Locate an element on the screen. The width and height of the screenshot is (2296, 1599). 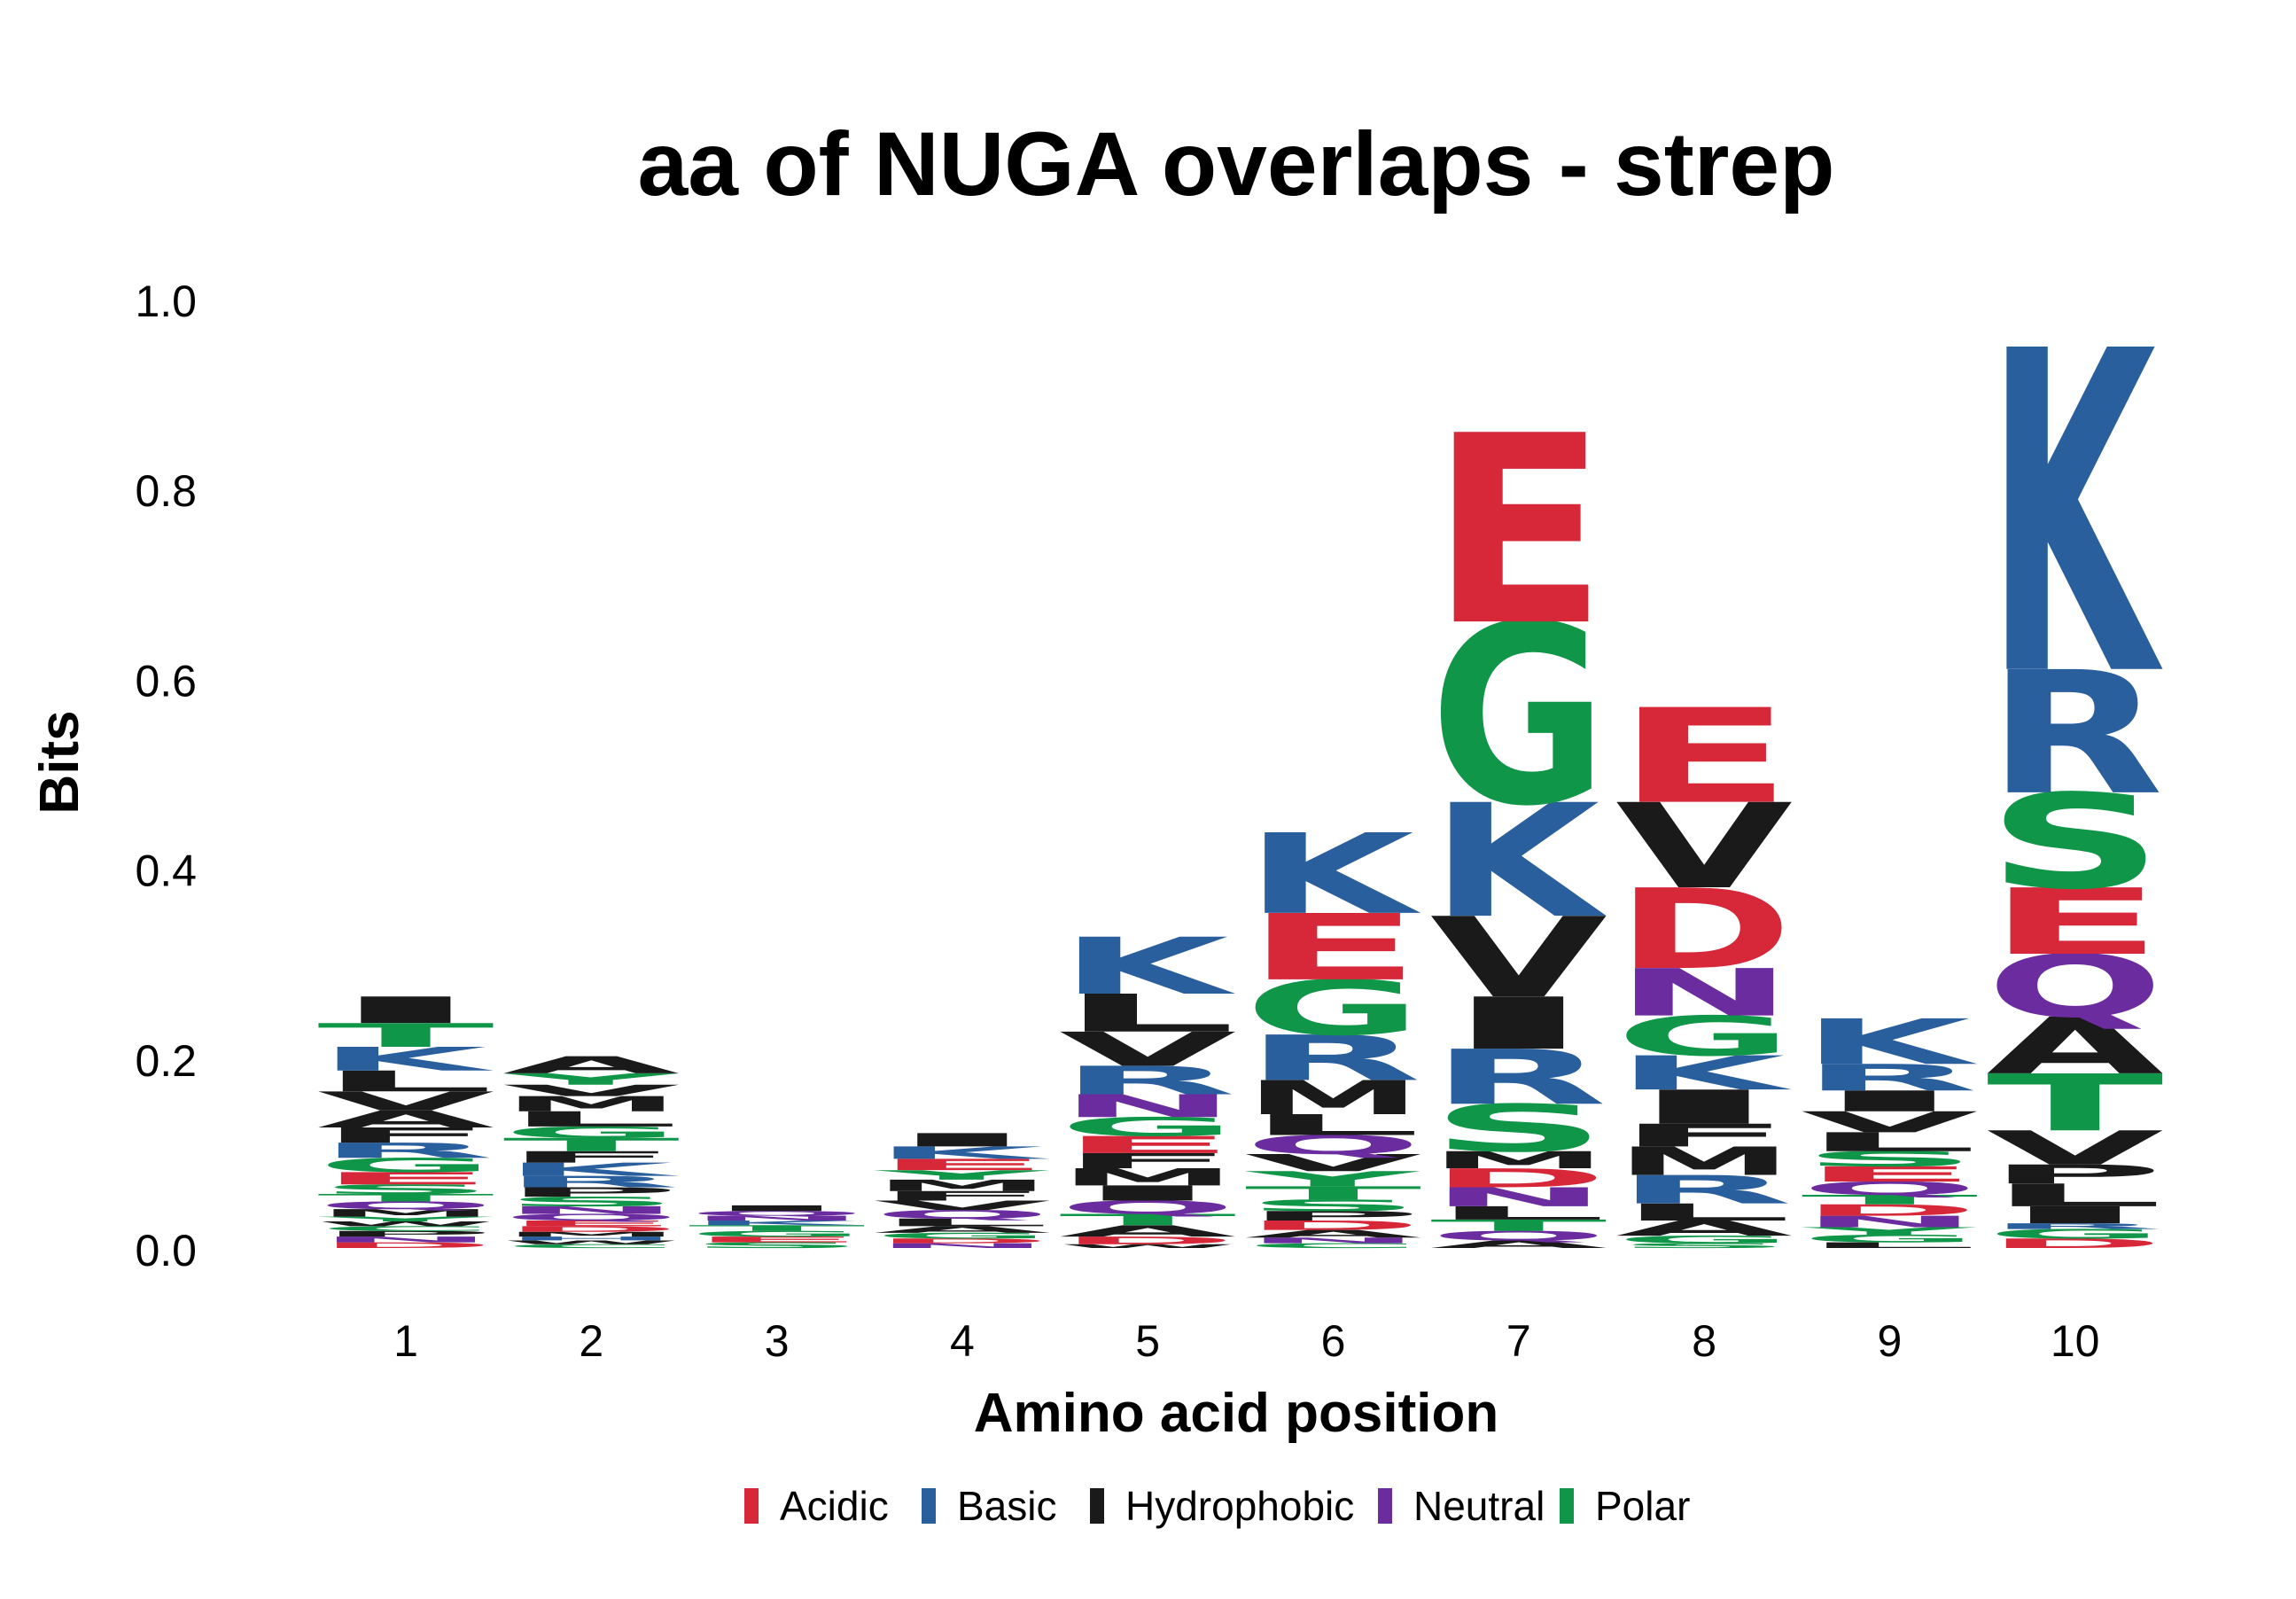
legend-label: Polar is located at coordinates (1642, 1506).